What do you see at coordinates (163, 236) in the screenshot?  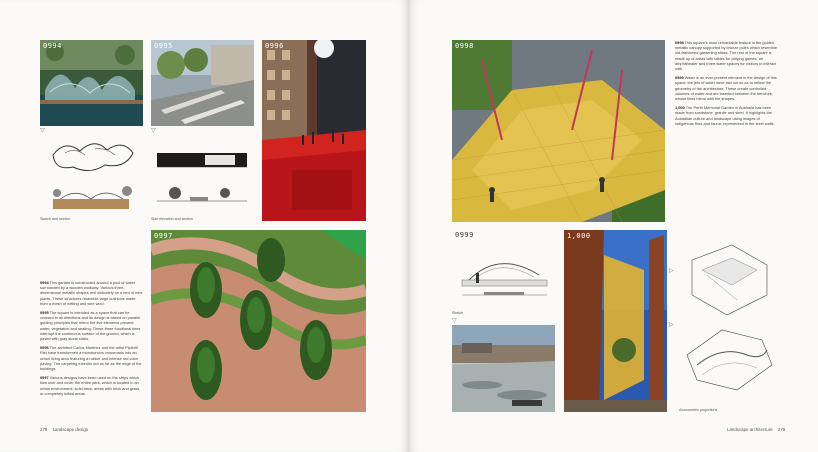 I see `image-number: 0997` at bounding box center [163, 236].